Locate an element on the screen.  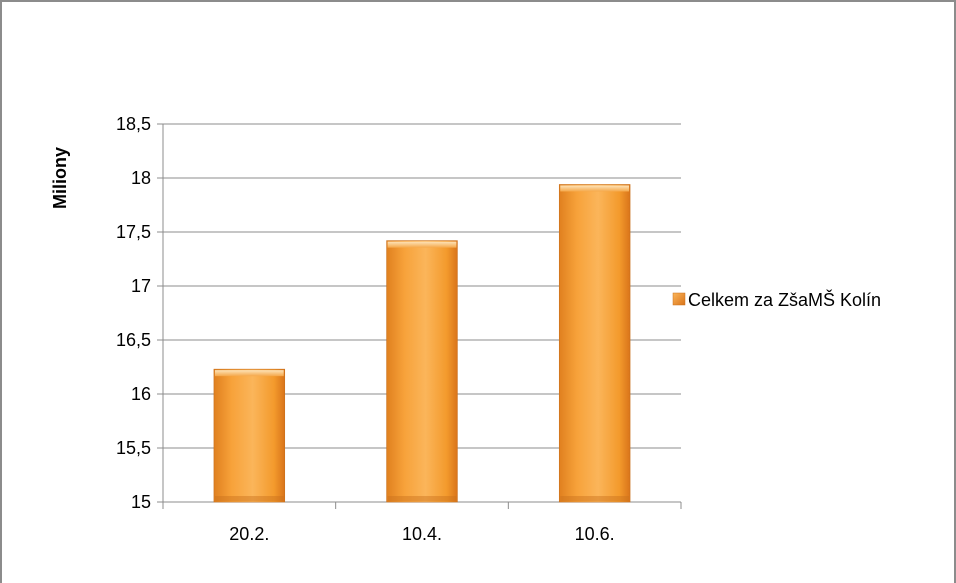
y-tick-label: 18 is located at coordinates (141, 178).